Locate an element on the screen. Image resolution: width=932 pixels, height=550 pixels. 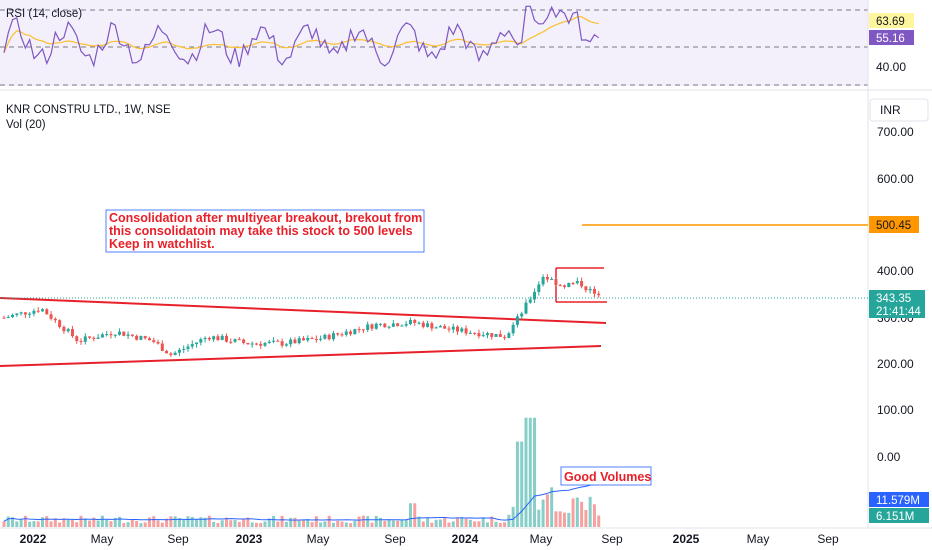
volume-note: Good Volumes is located at coordinates (606, 476).